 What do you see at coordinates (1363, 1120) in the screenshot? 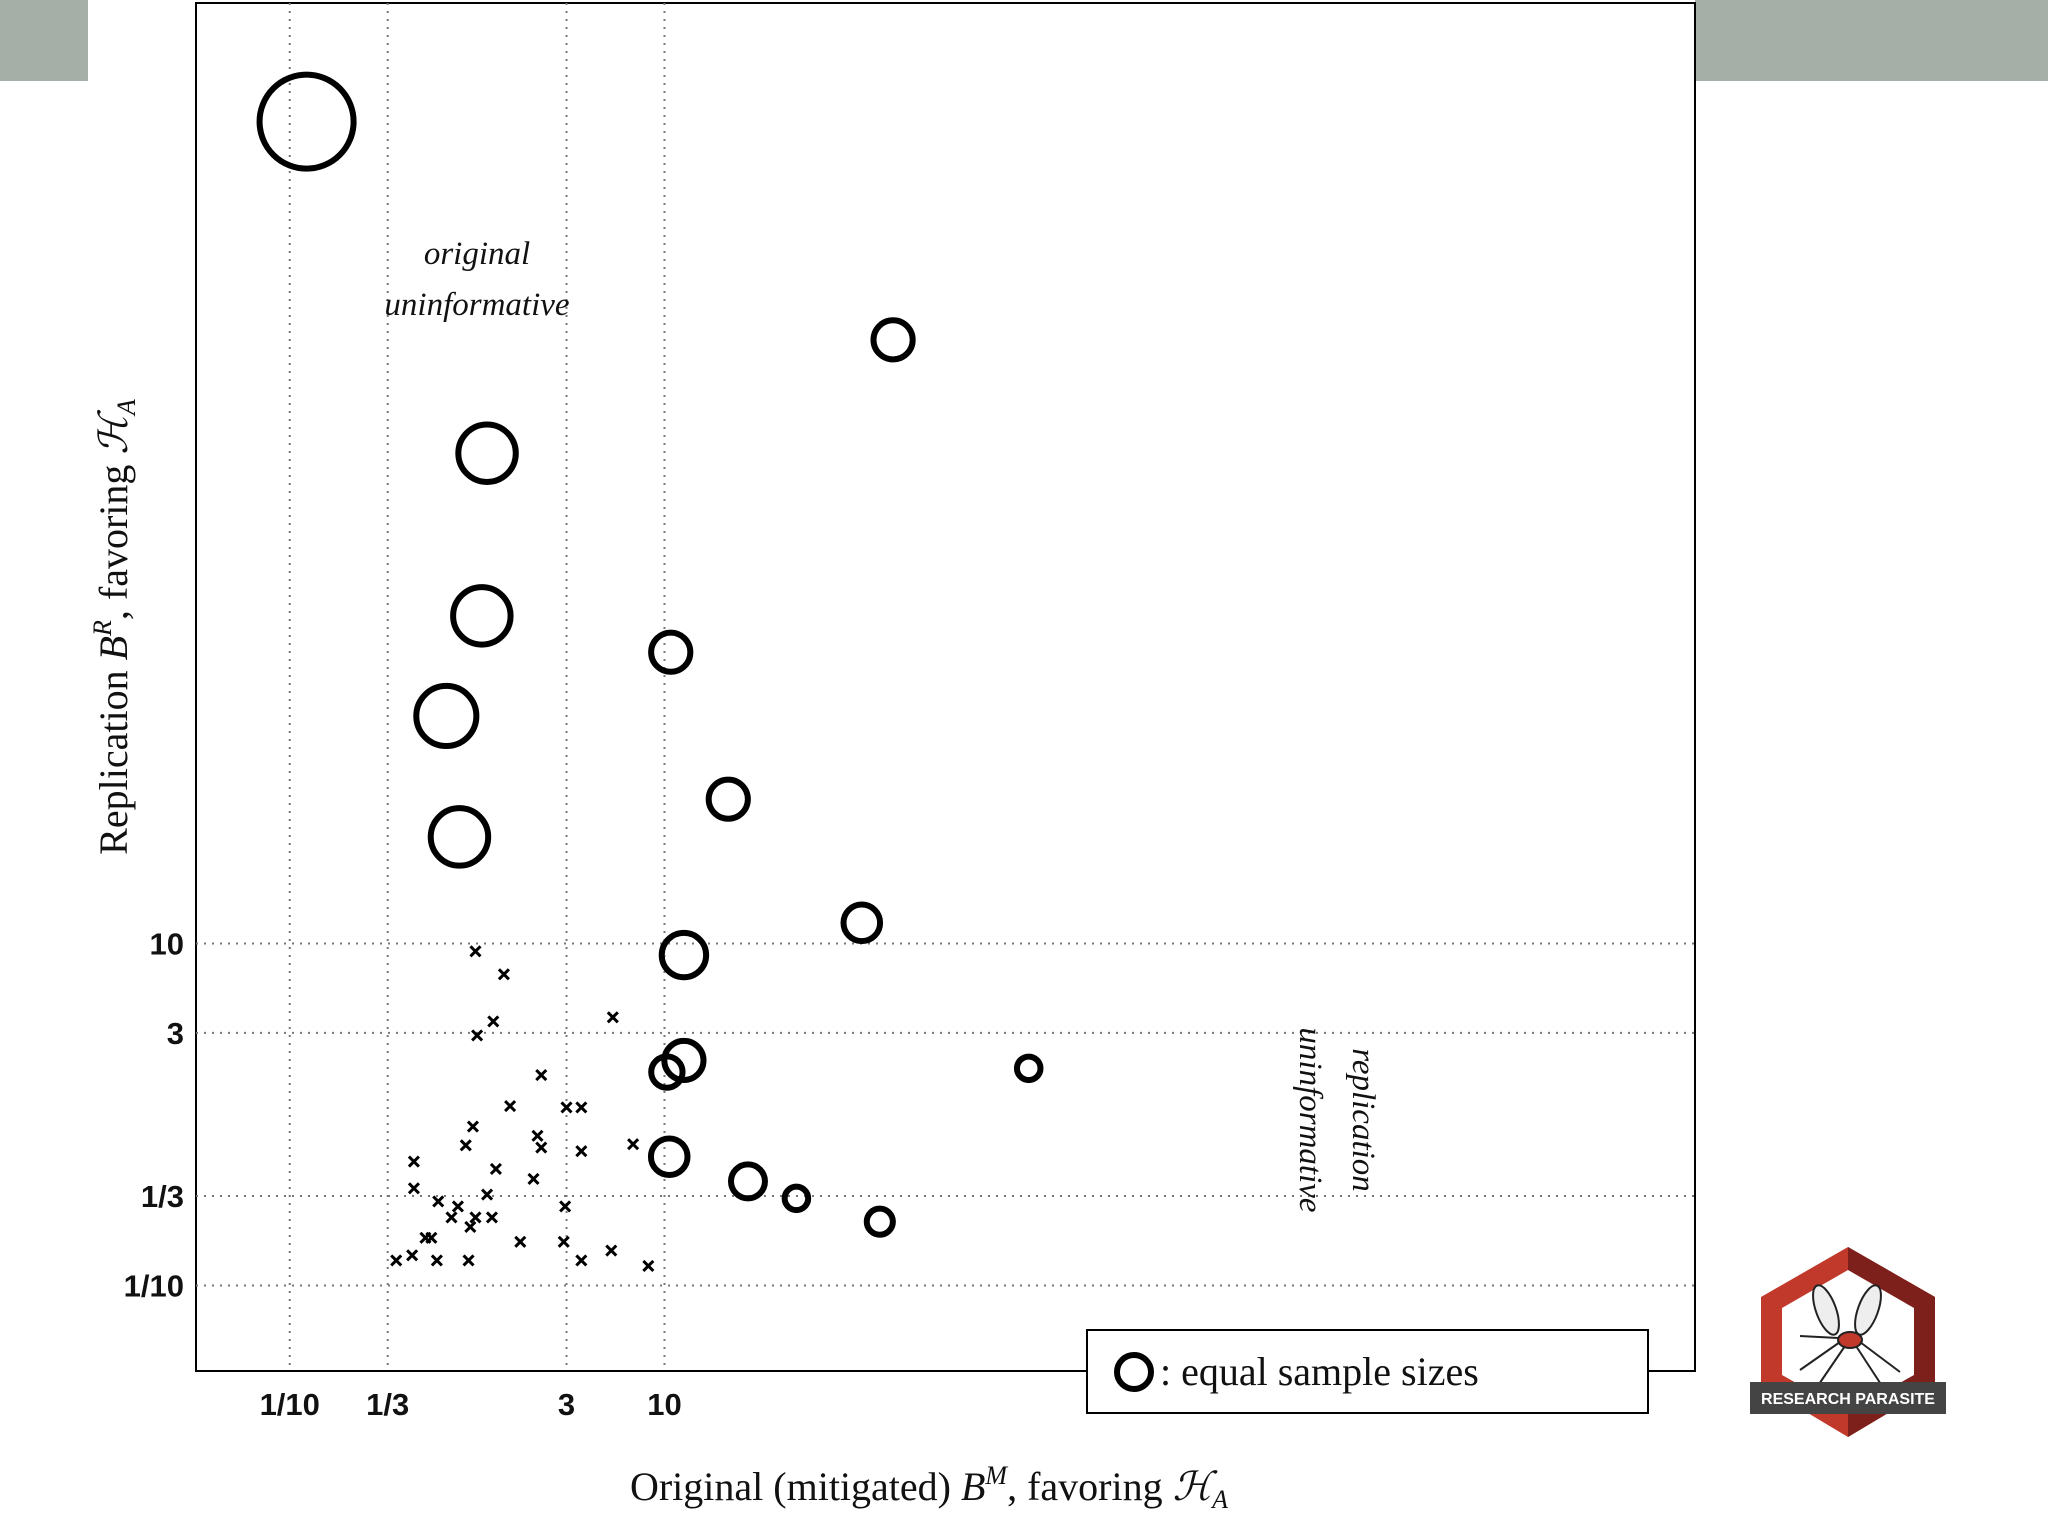
I see `annotation: replication` at bounding box center [1363, 1120].